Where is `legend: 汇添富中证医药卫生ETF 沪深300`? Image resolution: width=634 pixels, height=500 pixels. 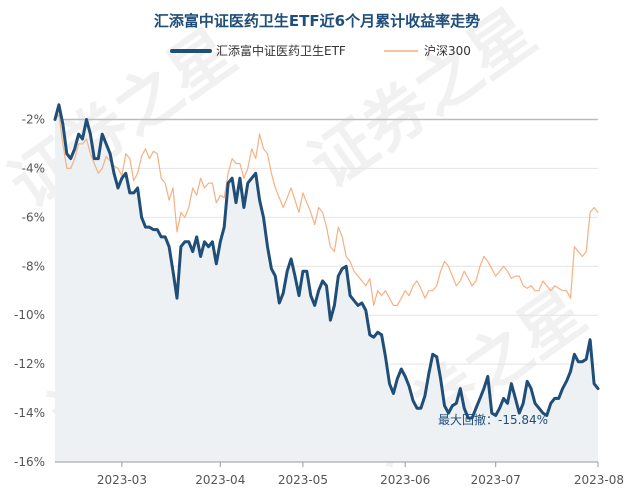 legend: 汇添富中证医药卫生ETF 沪深300 is located at coordinates (320, 50).